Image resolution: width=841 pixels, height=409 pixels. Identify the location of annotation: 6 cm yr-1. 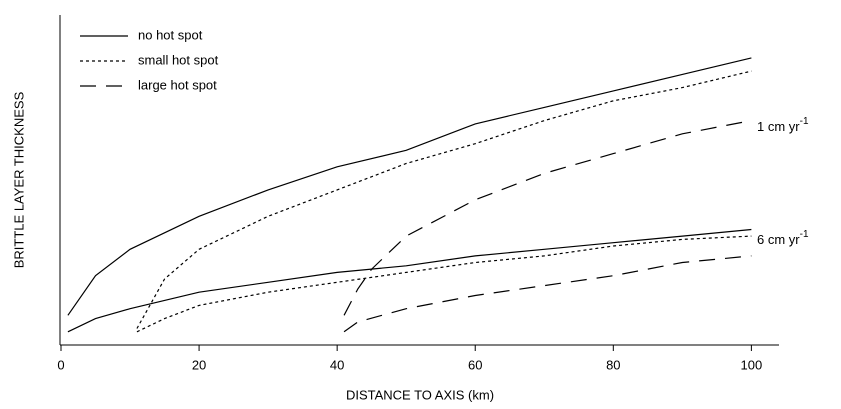
(783, 238).